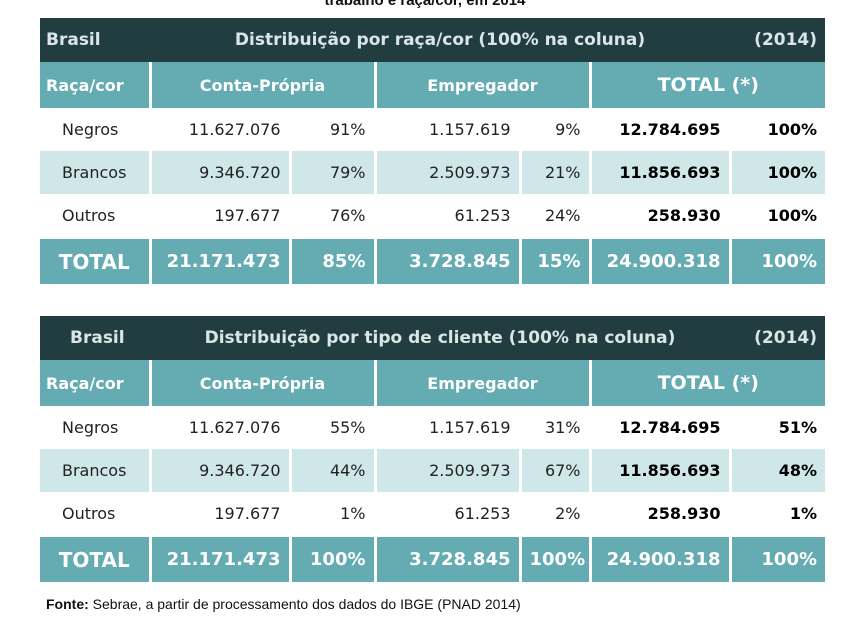 The width and height of the screenshot is (850, 641). Describe the element at coordinates (333, 470) in the screenshot. I see `cell: 44%` at that location.